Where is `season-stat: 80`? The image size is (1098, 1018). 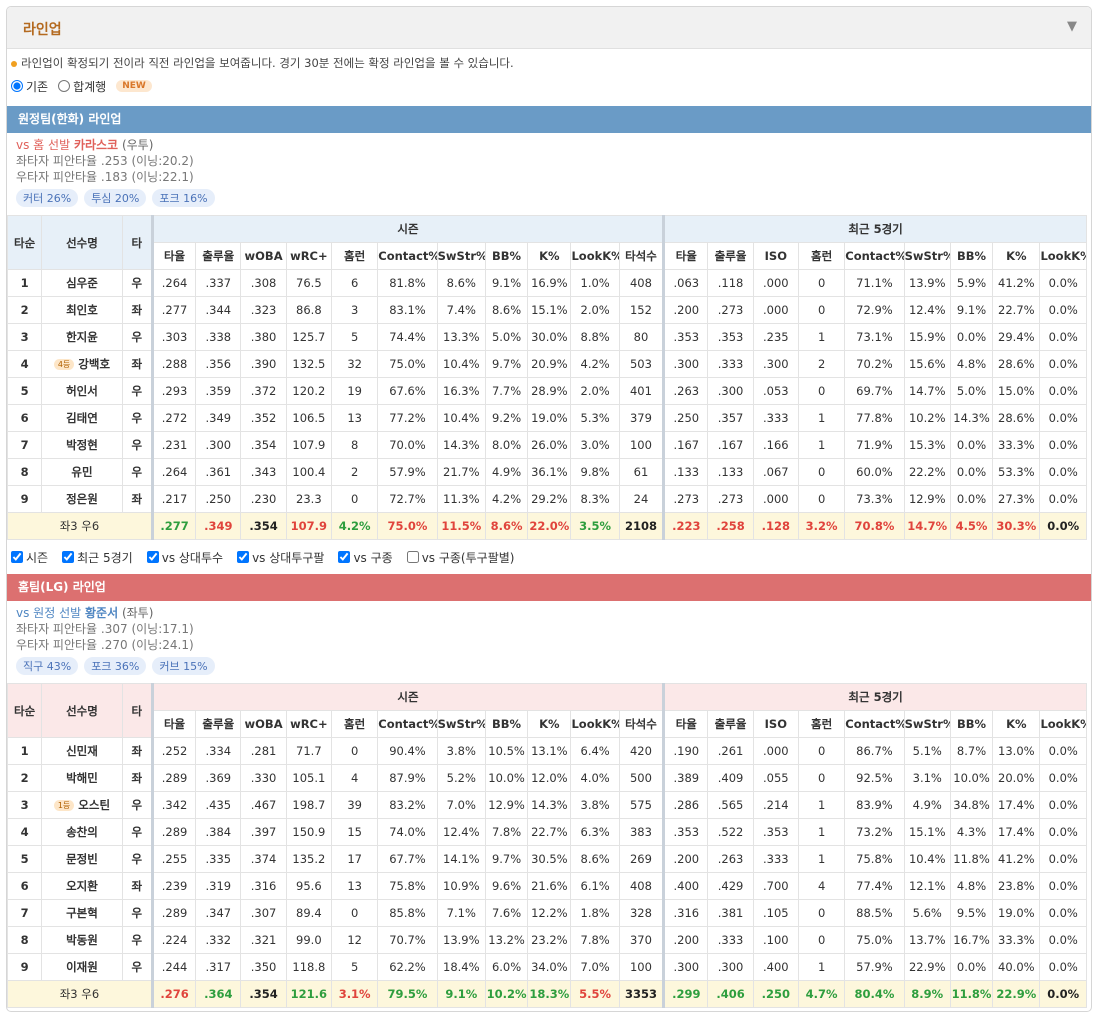 season-stat: 80 is located at coordinates (641, 337).